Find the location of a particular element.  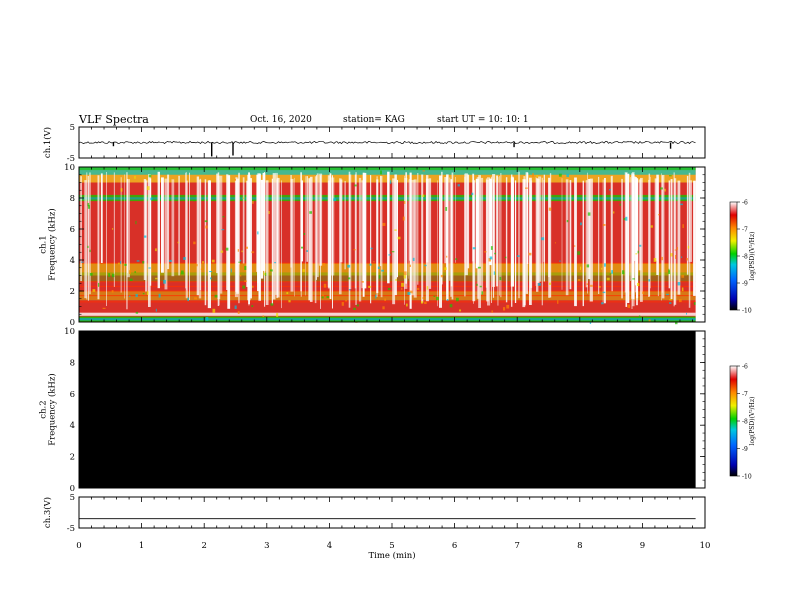

x-tick-label: 7 is located at coordinates (516, 546).